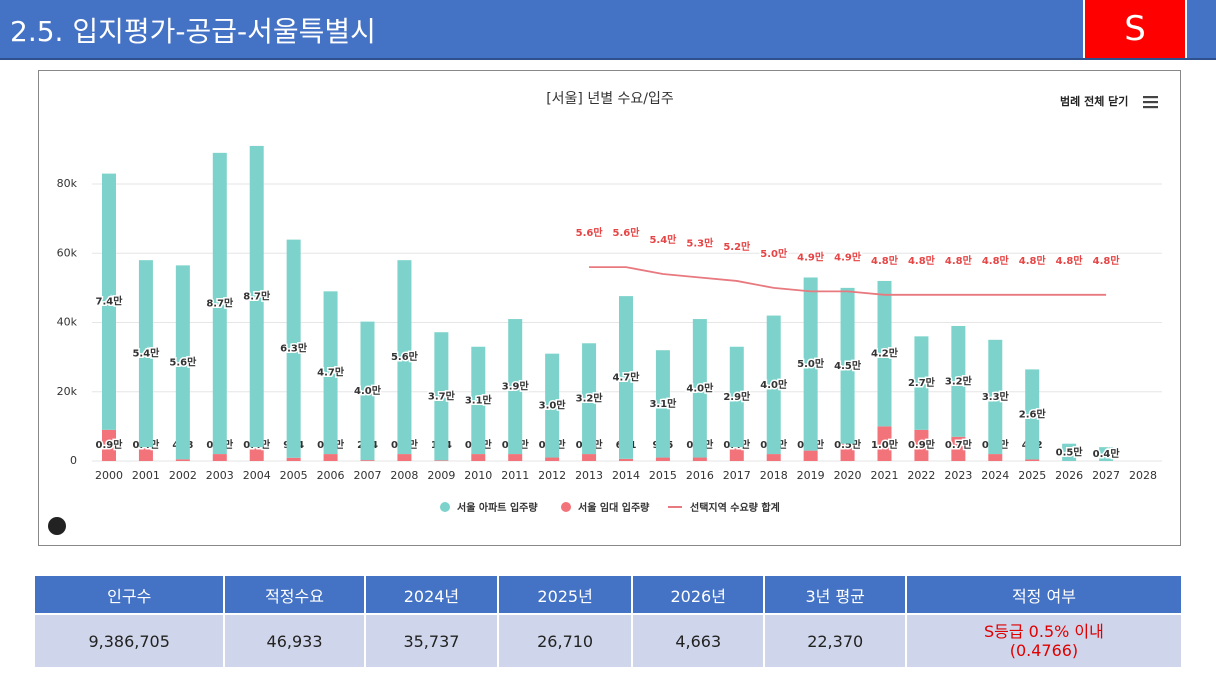  What do you see at coordinates (1094, 101) in the screenshot?
I see `legend-toggle: 범례 전체 닫기` at bounding box center [1094, 101].